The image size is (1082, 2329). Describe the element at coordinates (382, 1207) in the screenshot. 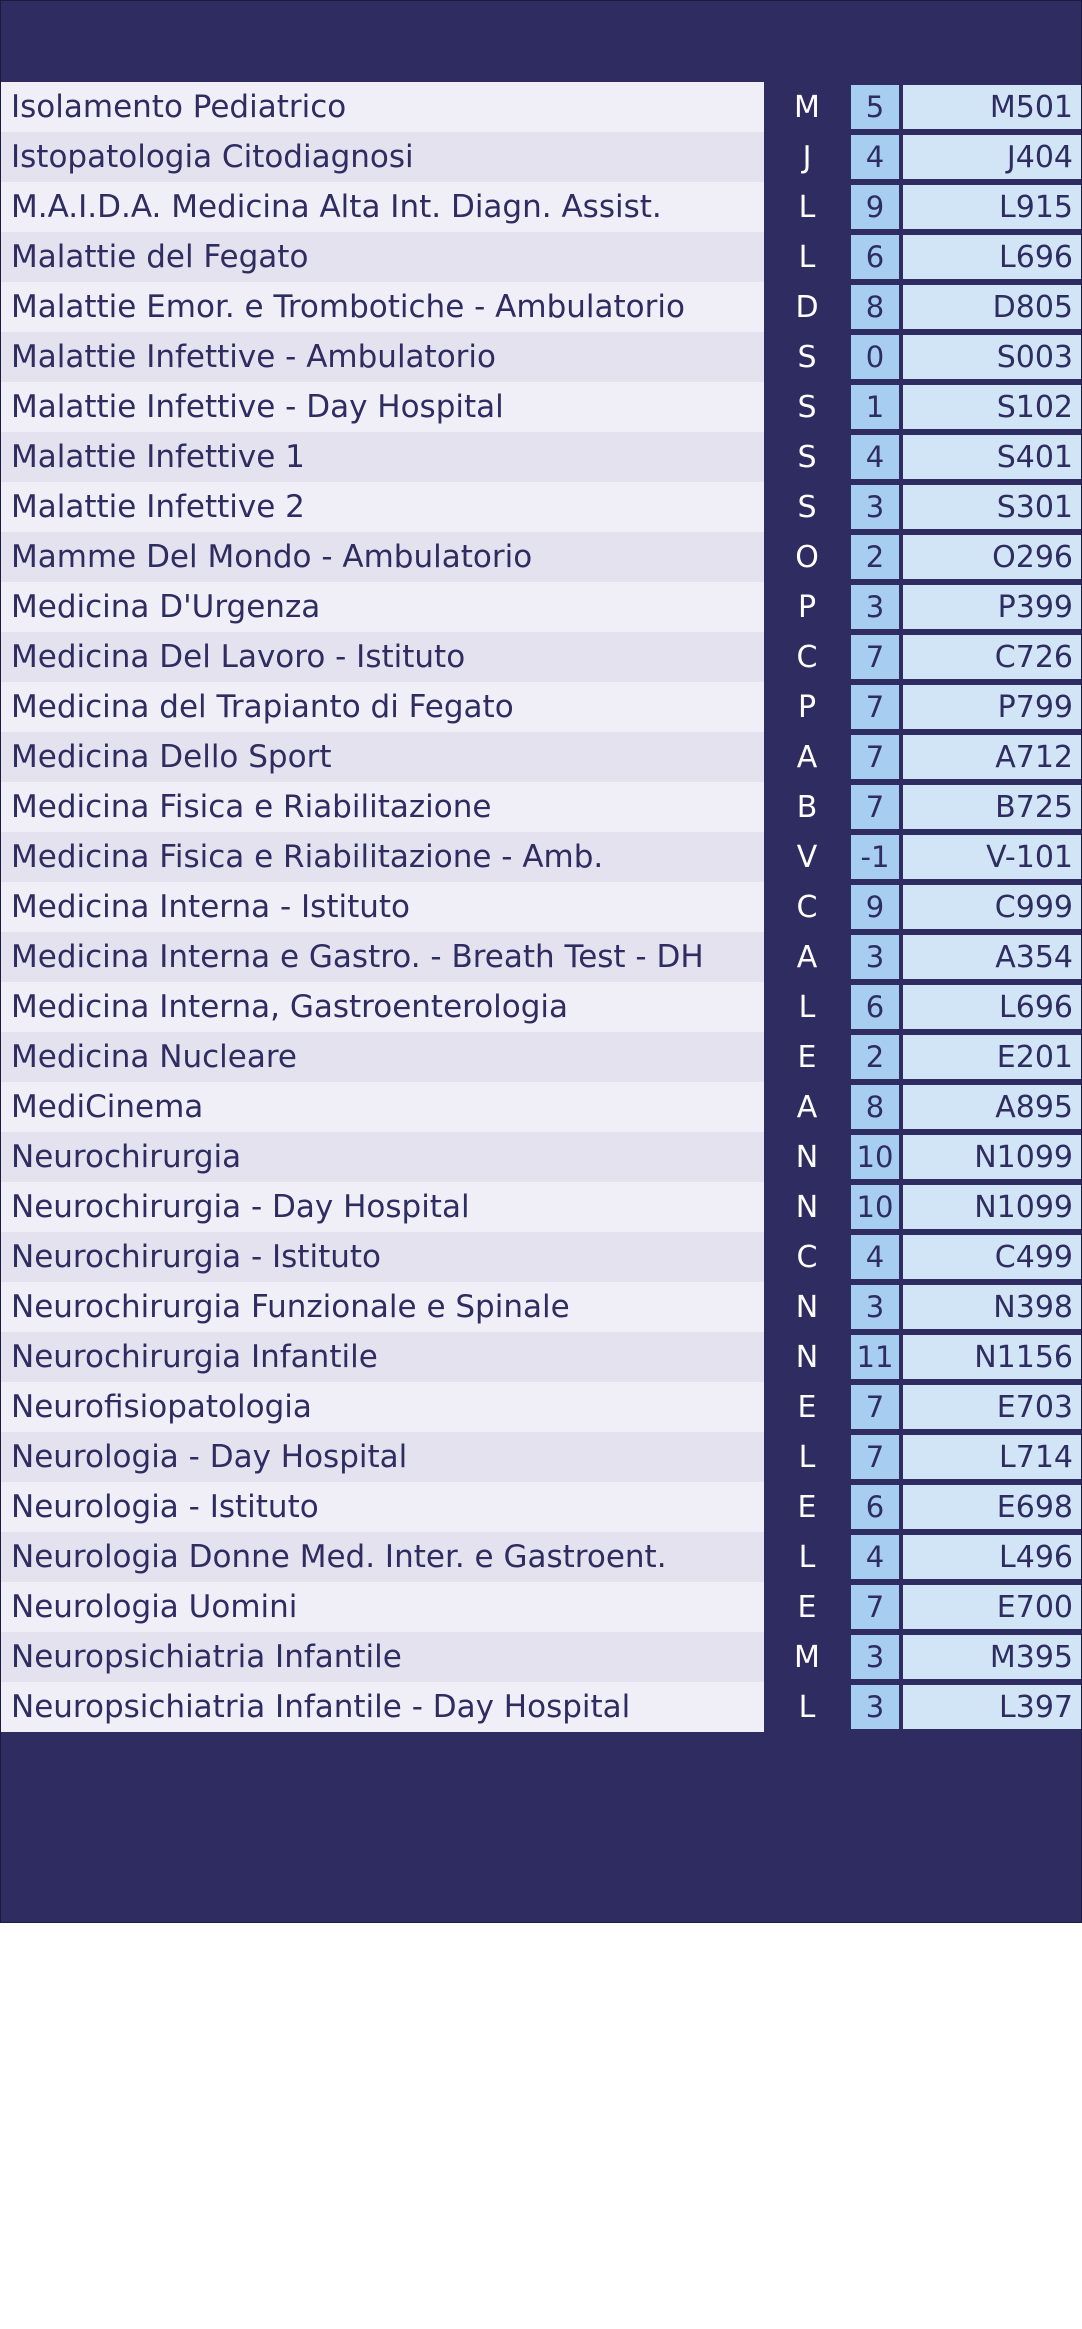

I see `department-name: Neurochirurgia - Day Hospital` at that location.